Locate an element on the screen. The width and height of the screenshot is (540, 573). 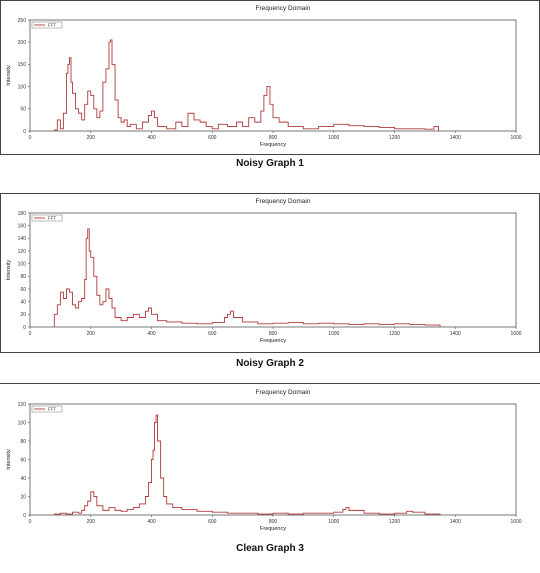
y-tick-label: 250 is located at coordinates (22, 21).